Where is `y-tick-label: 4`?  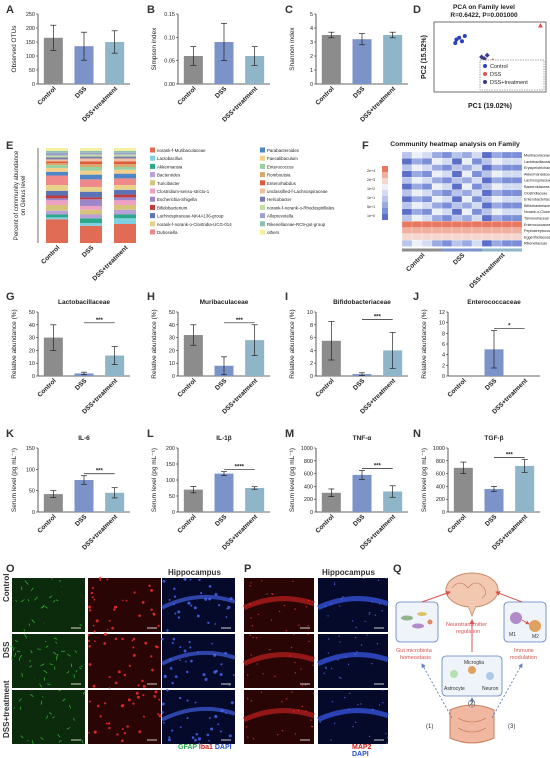 y-tick-label: 4 is located at coordinates (311, 29).